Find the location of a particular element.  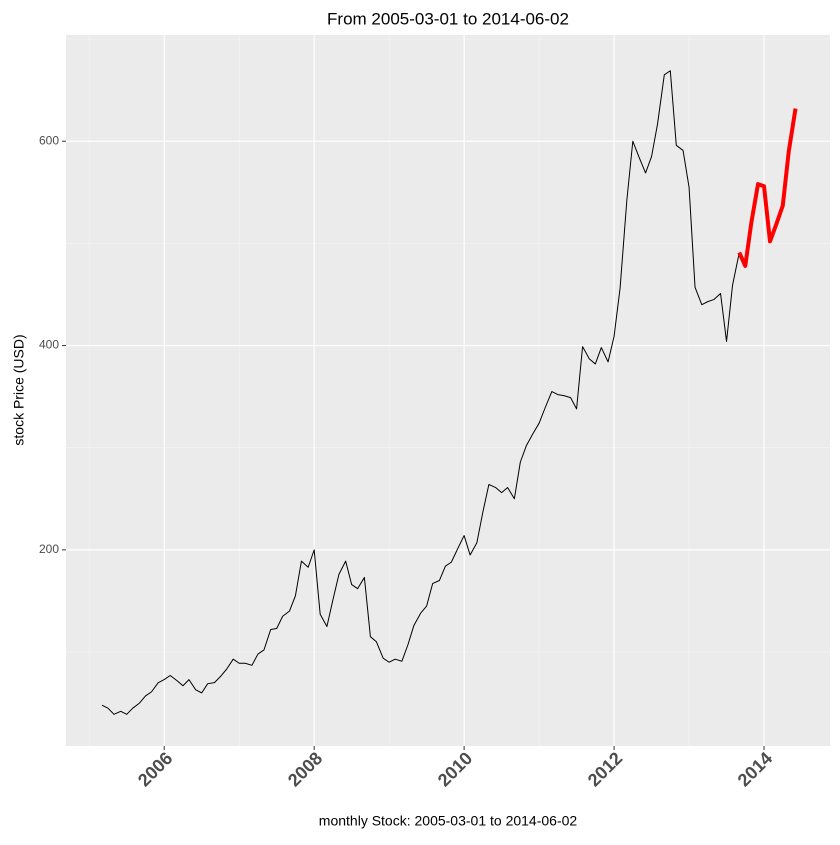

x-tick-label: 2012 is located at coordinates (605, 769).